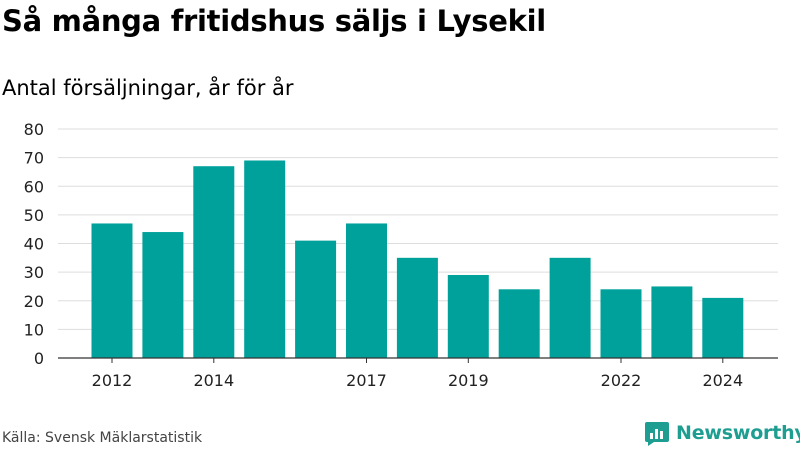 The image size is (800, 450). What do you see at coordinates (657, 434) in the screenshot?
I see `newsworthy-logo-icon` at bounding box center [657, 434].